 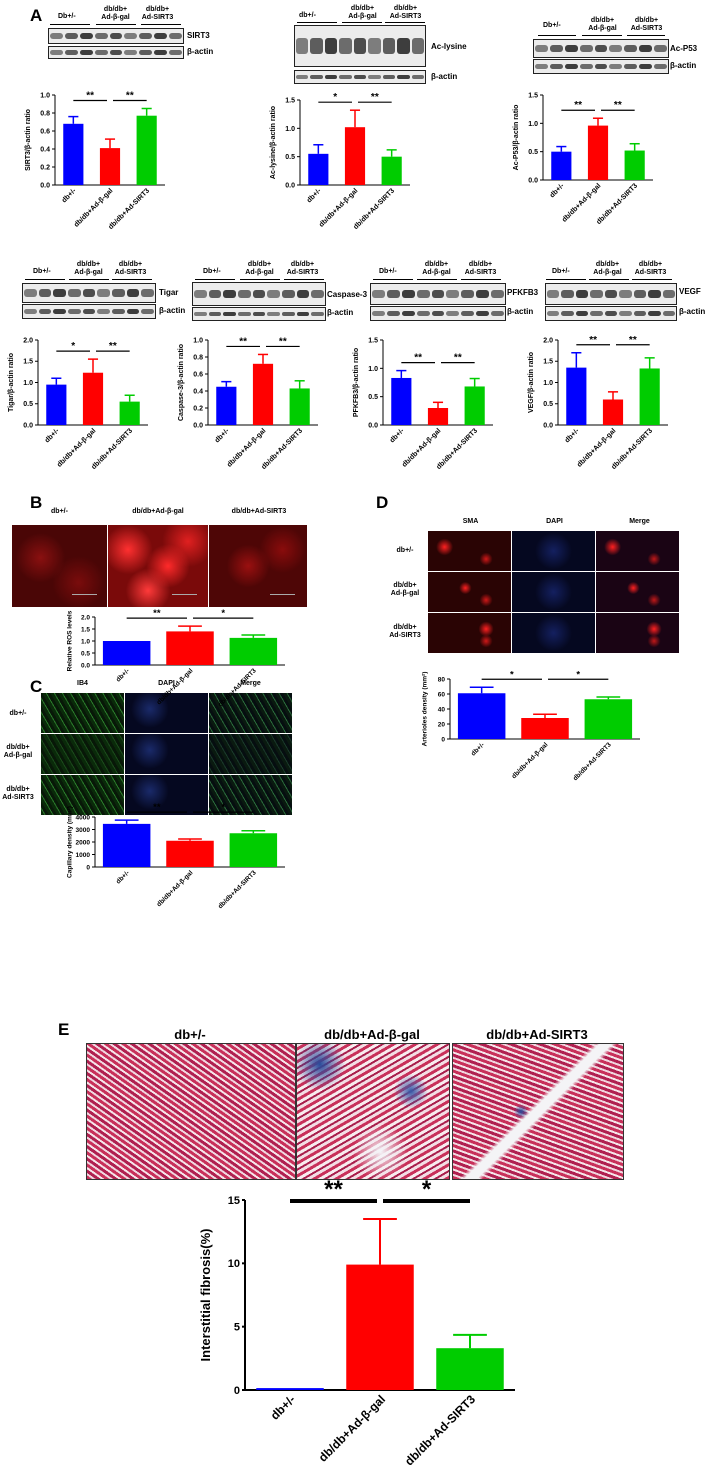 I want to click on blot-label-acp53: Ac-P53, so click(x=684, y=48).